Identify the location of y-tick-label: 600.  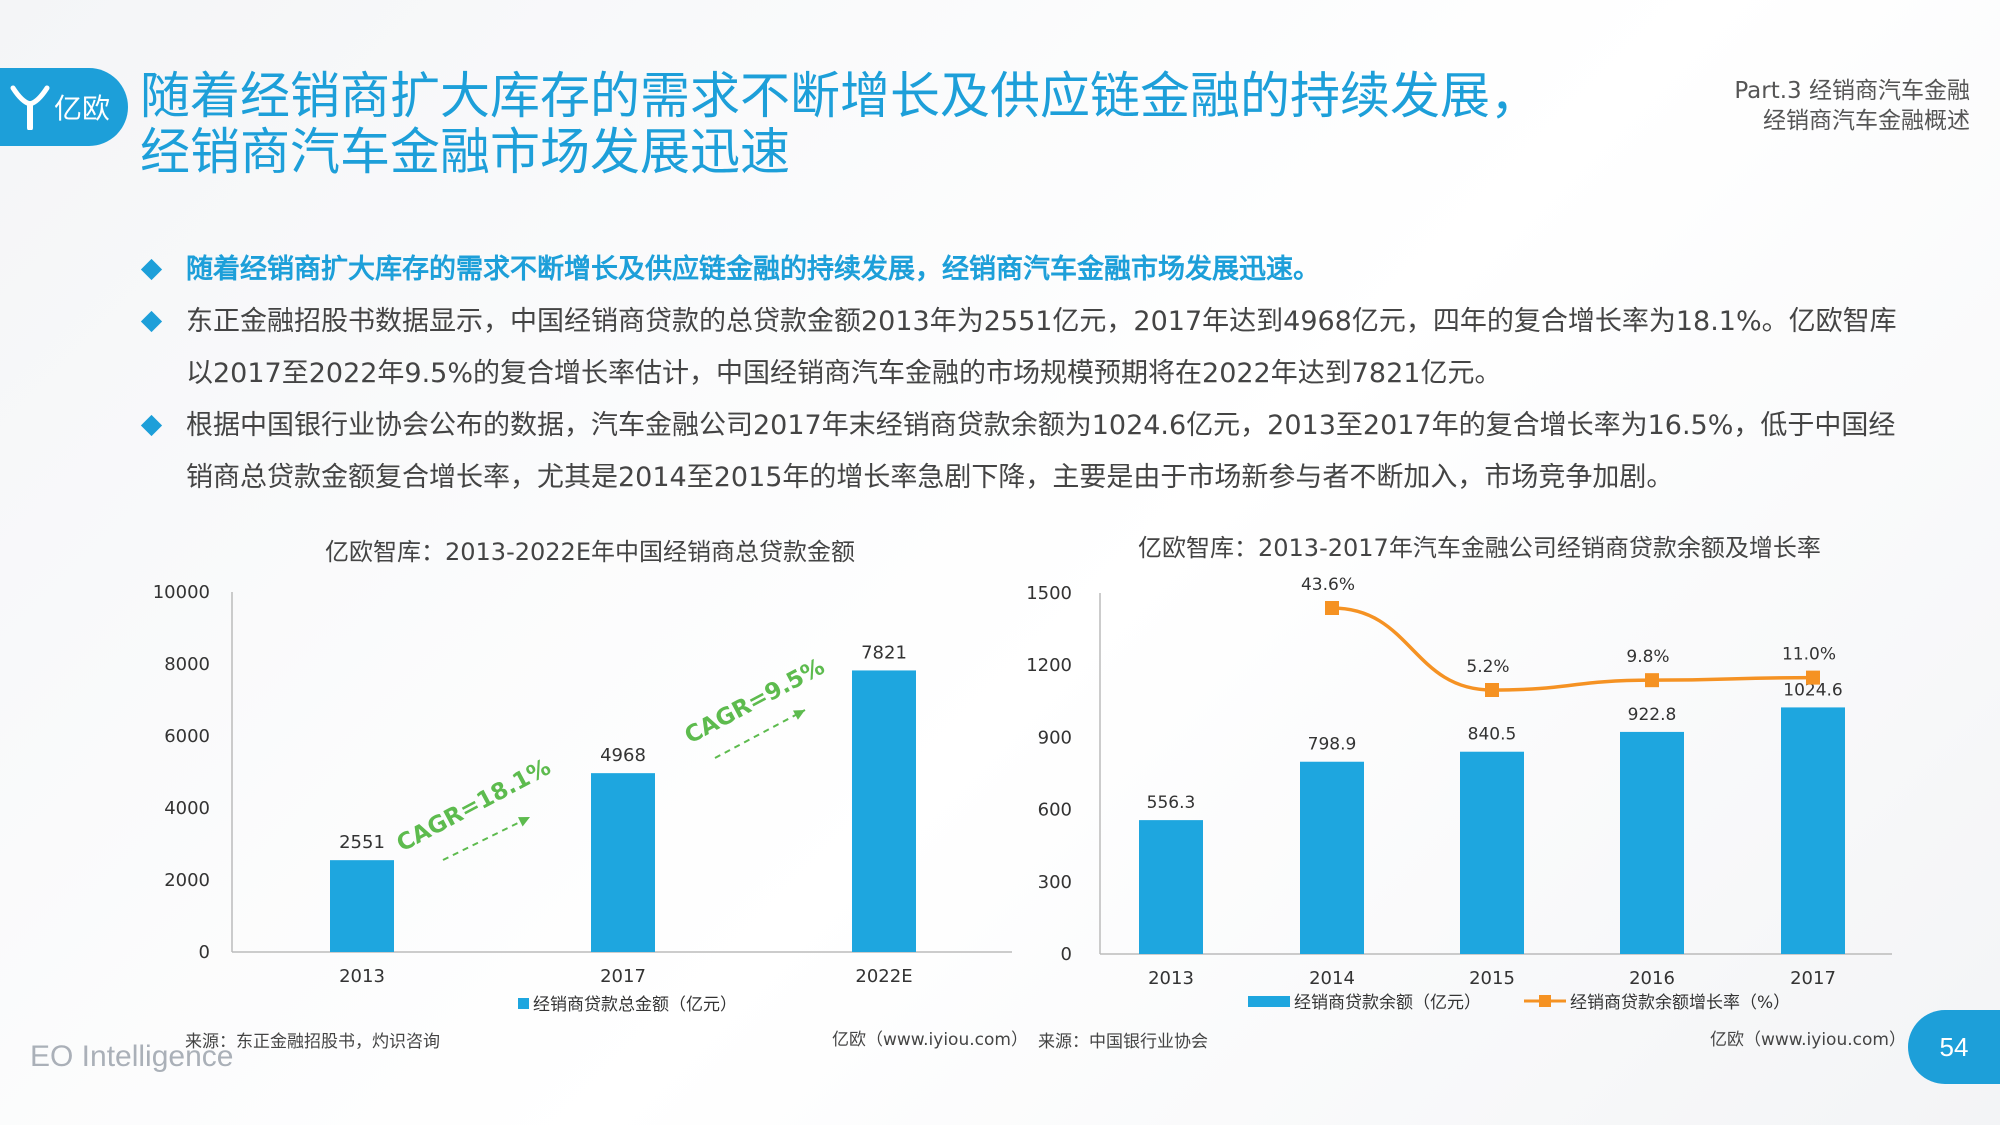
(1055, 810).